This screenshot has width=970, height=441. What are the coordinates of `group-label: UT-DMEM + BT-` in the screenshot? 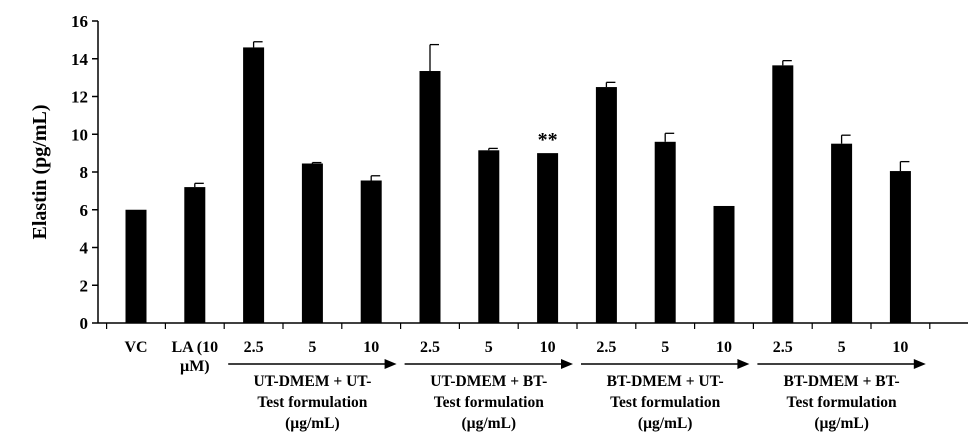 It's located at (488, 381).